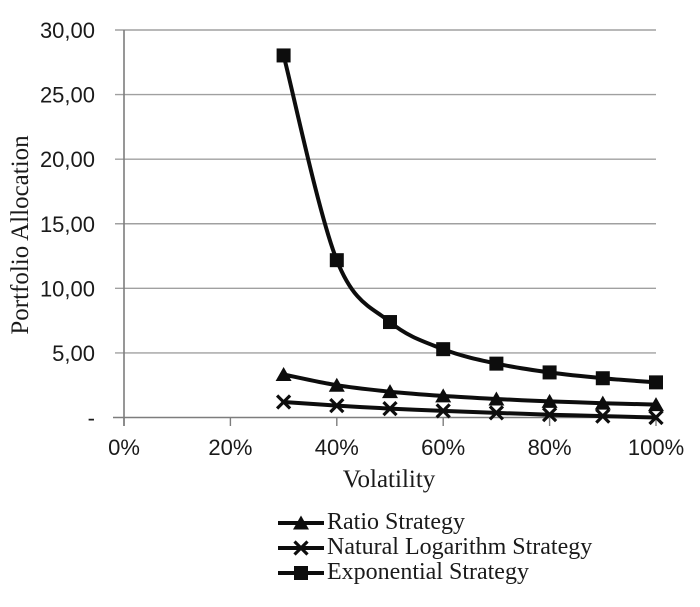 This screenshot has height=607, width=700. Describe the element at coordinates (20, 235) in the screenshot. I see `y-axis-title: Portfolio Allocation` at that location.